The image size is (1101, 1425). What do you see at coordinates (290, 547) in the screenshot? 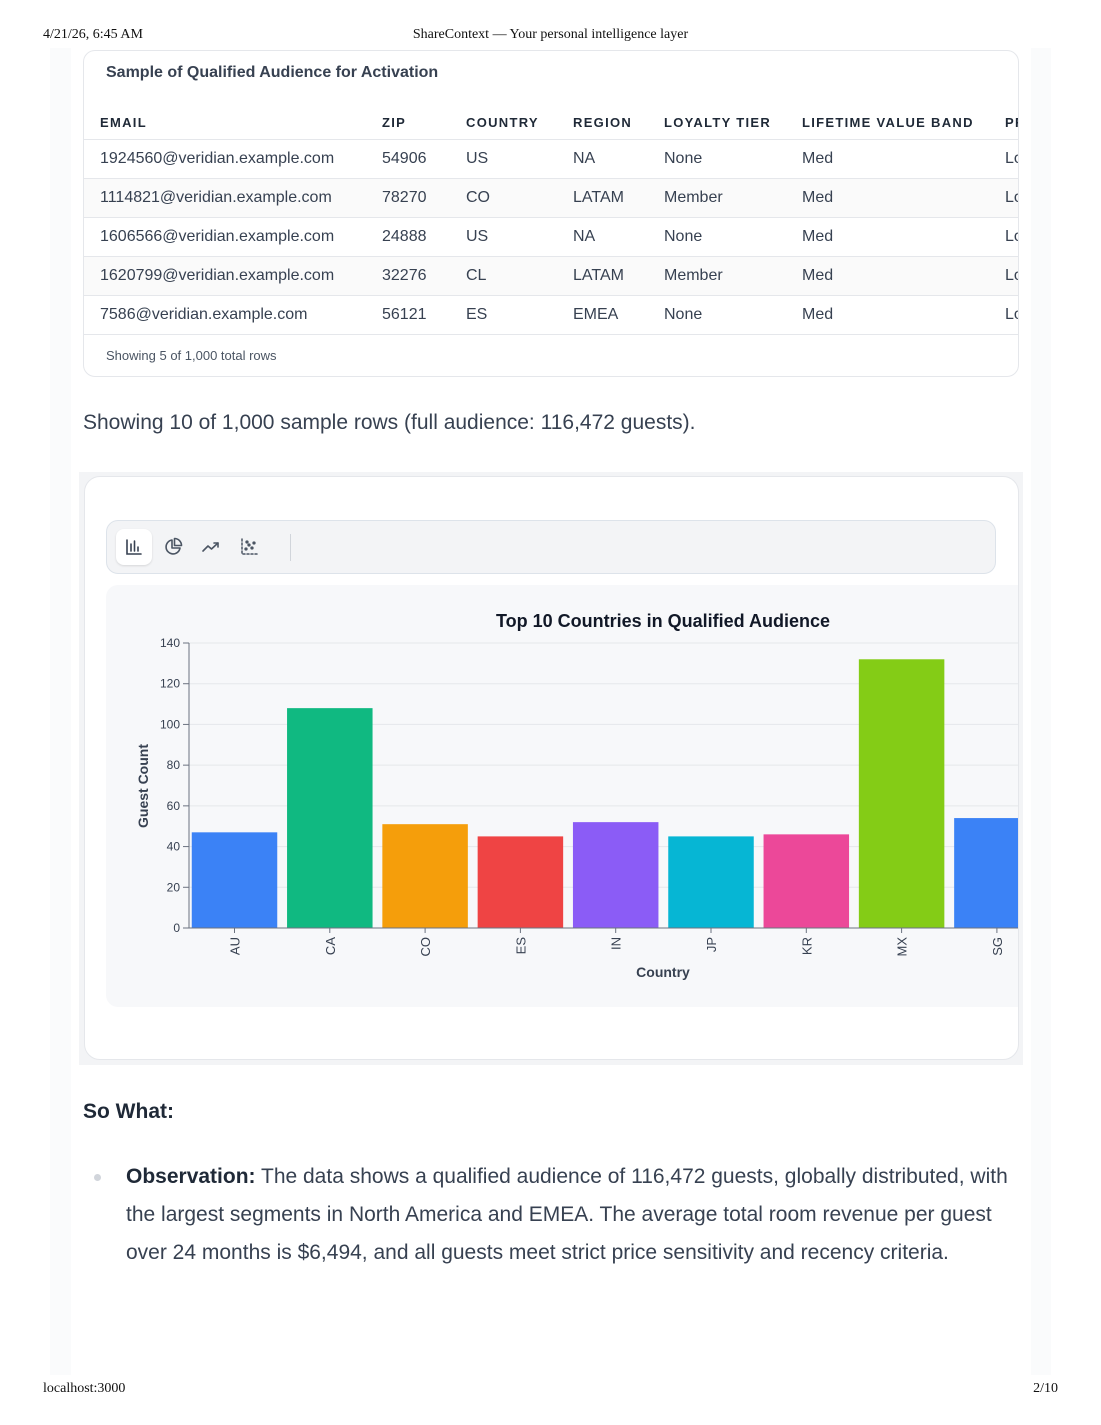
I see `toolbar-divider` at bounding box center [290, 547].